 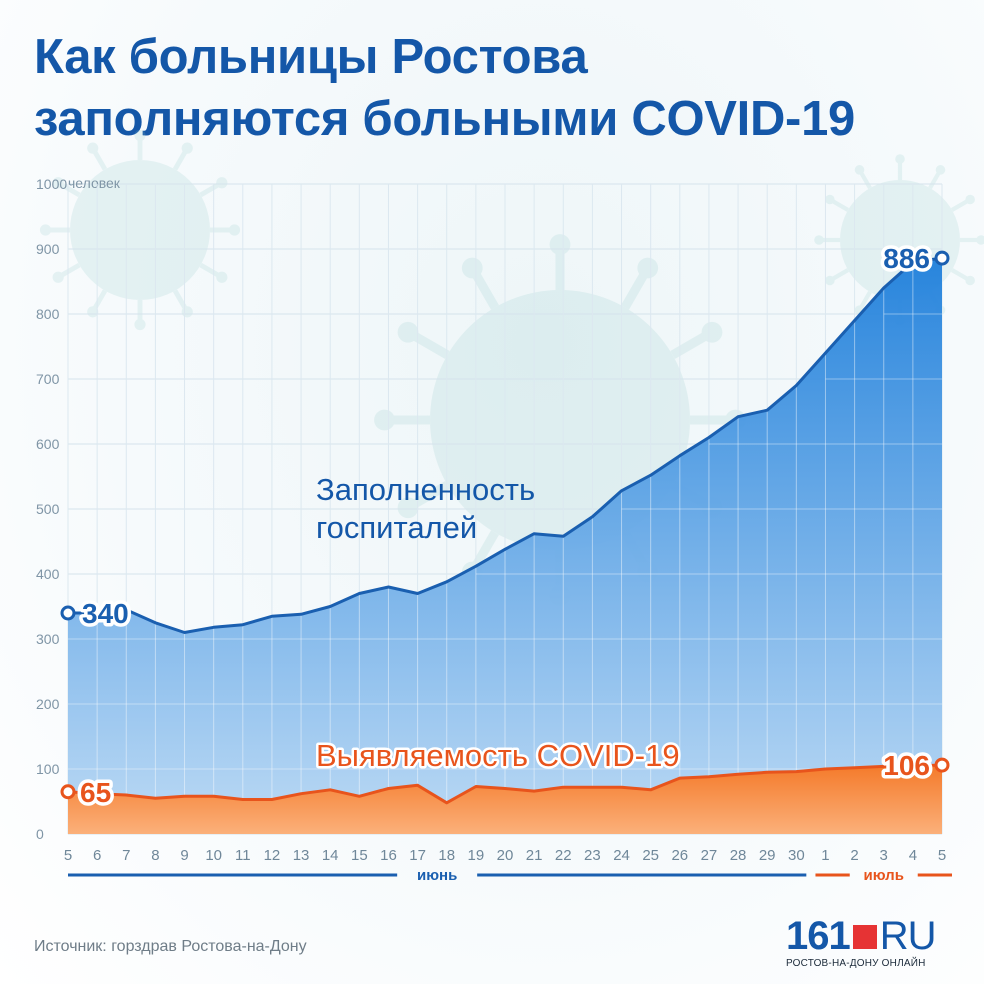 I want to click on x-tick-label: 8, so click(x=155, y=855).